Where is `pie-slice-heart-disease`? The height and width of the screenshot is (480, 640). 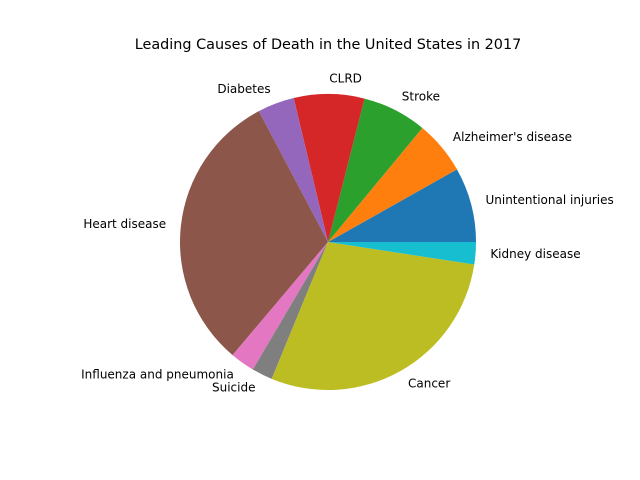 pie-slice-heart-disease is located at coordinates (253, 233).